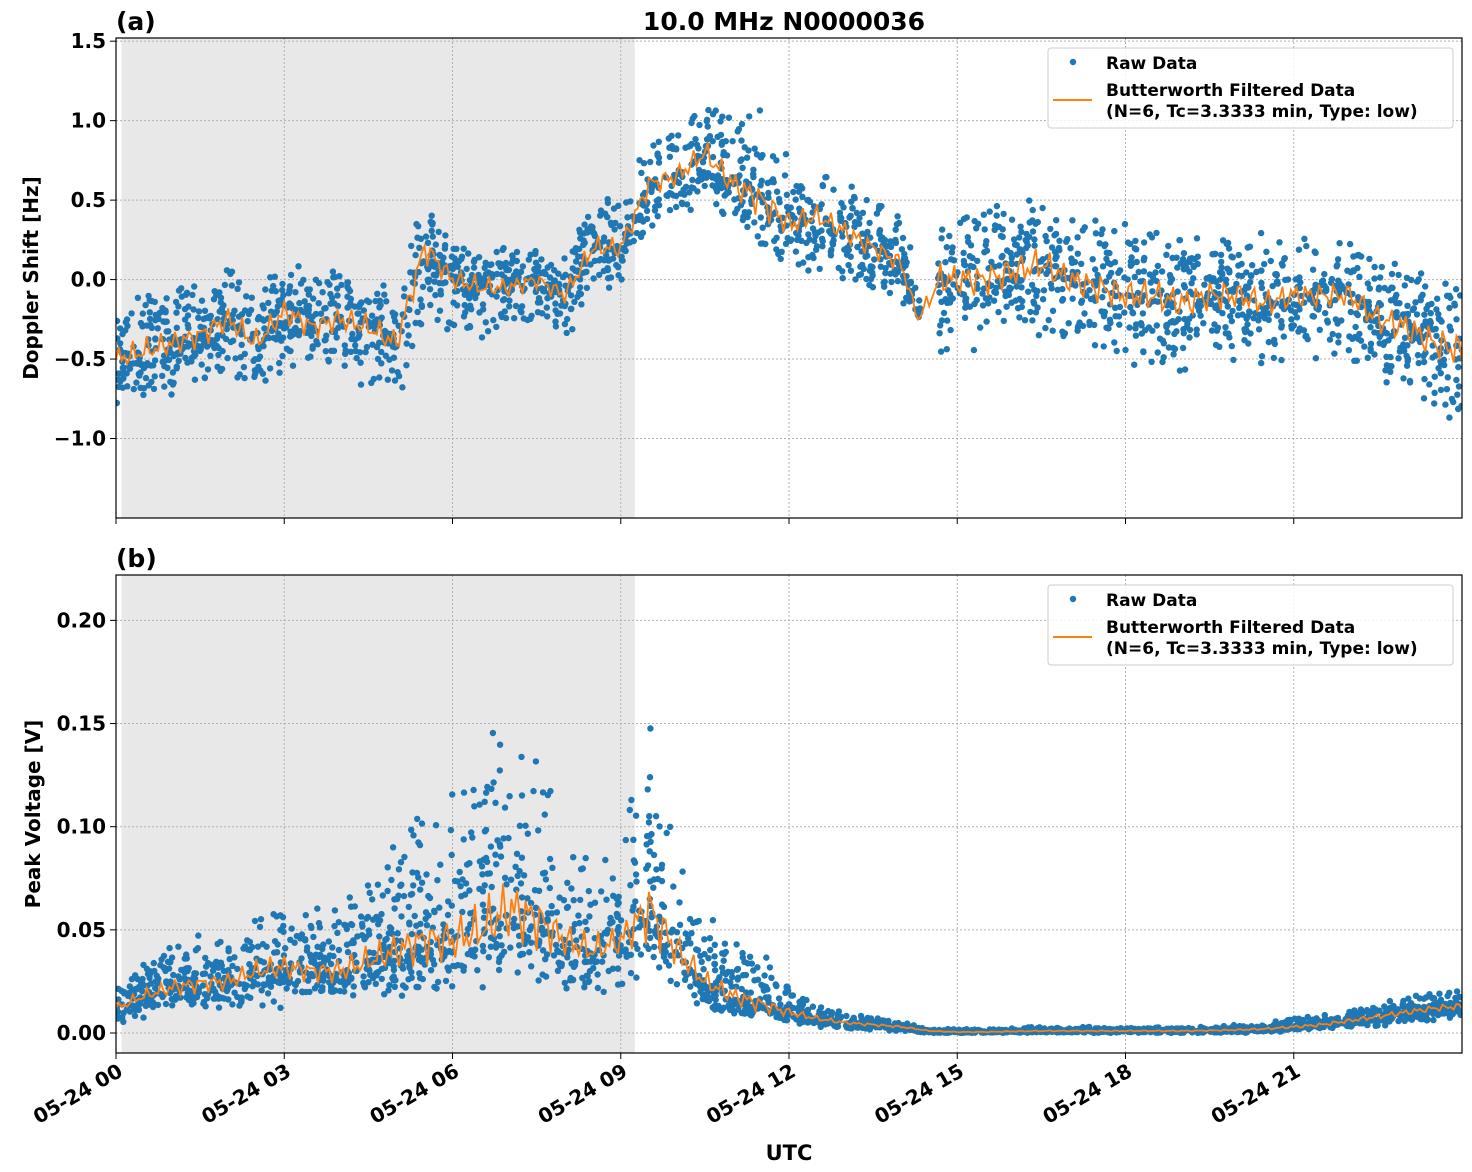  I want to click on x-tick-label: 05-24 21, so click(1256, 1094).